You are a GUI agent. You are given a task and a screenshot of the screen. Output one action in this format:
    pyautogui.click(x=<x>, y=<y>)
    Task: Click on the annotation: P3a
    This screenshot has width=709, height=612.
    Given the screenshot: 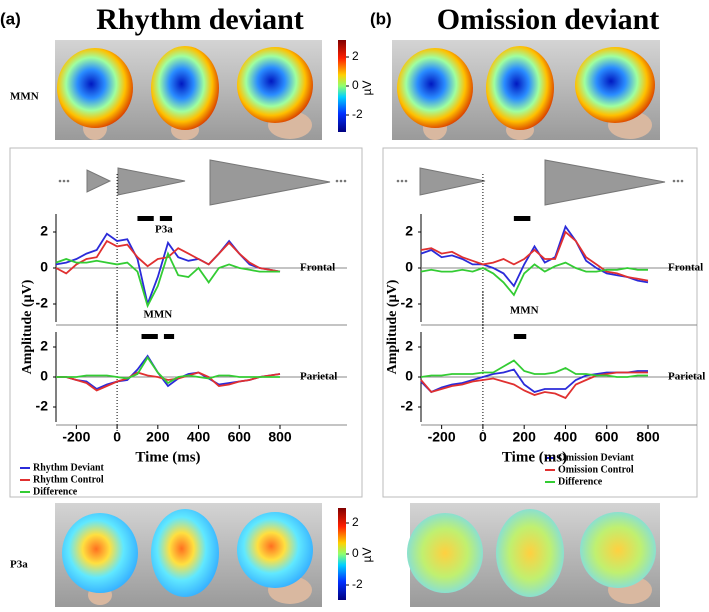 What is the action you would take?
    pyautogui.click(x=164, y=230)
    